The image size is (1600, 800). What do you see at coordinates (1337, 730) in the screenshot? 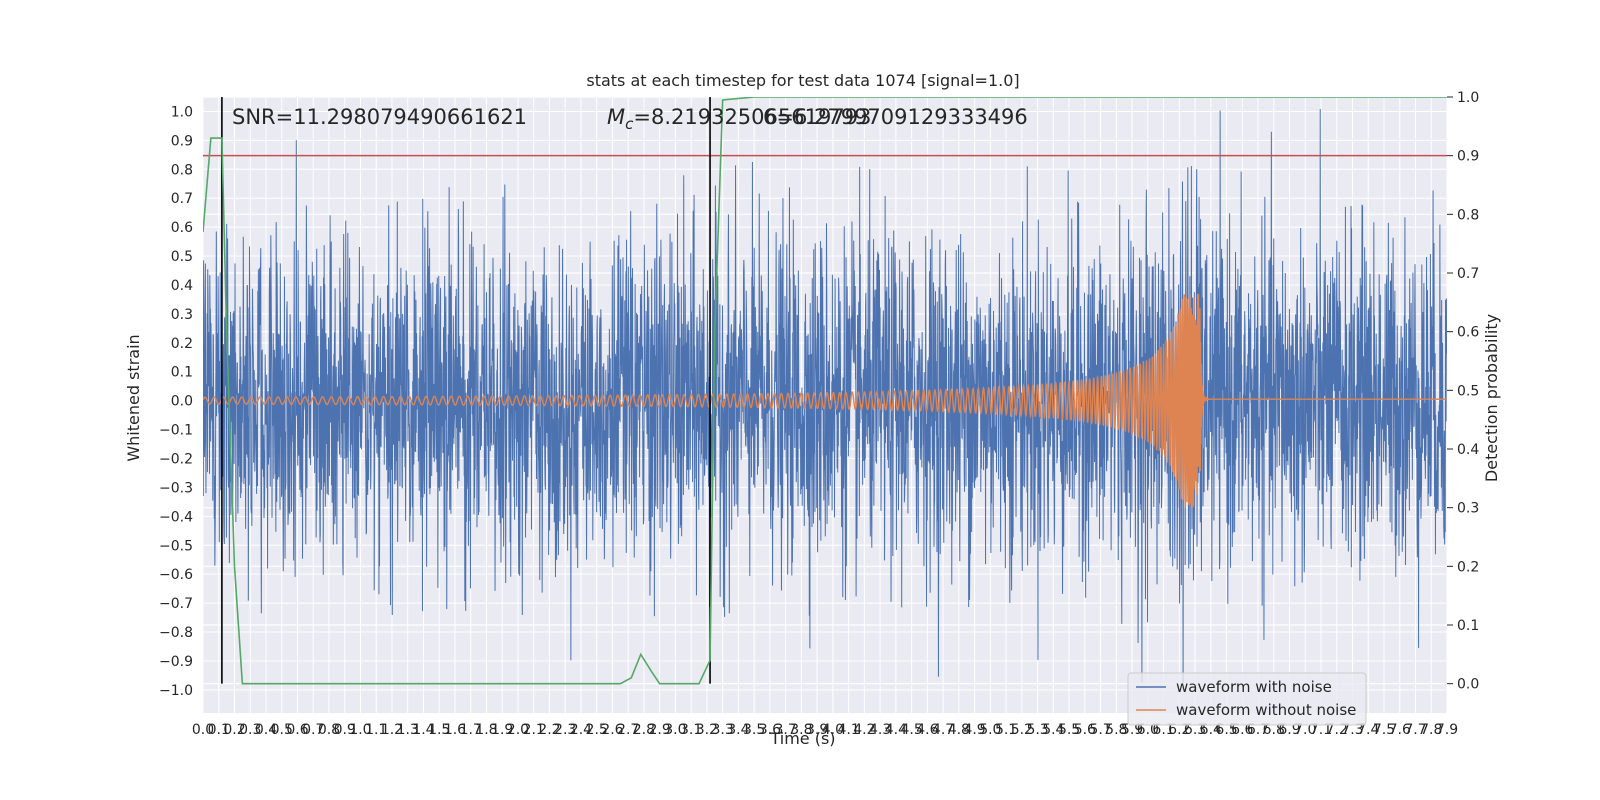
I see `x-tick-label: 7.2` at bounding box center [1337, 730].